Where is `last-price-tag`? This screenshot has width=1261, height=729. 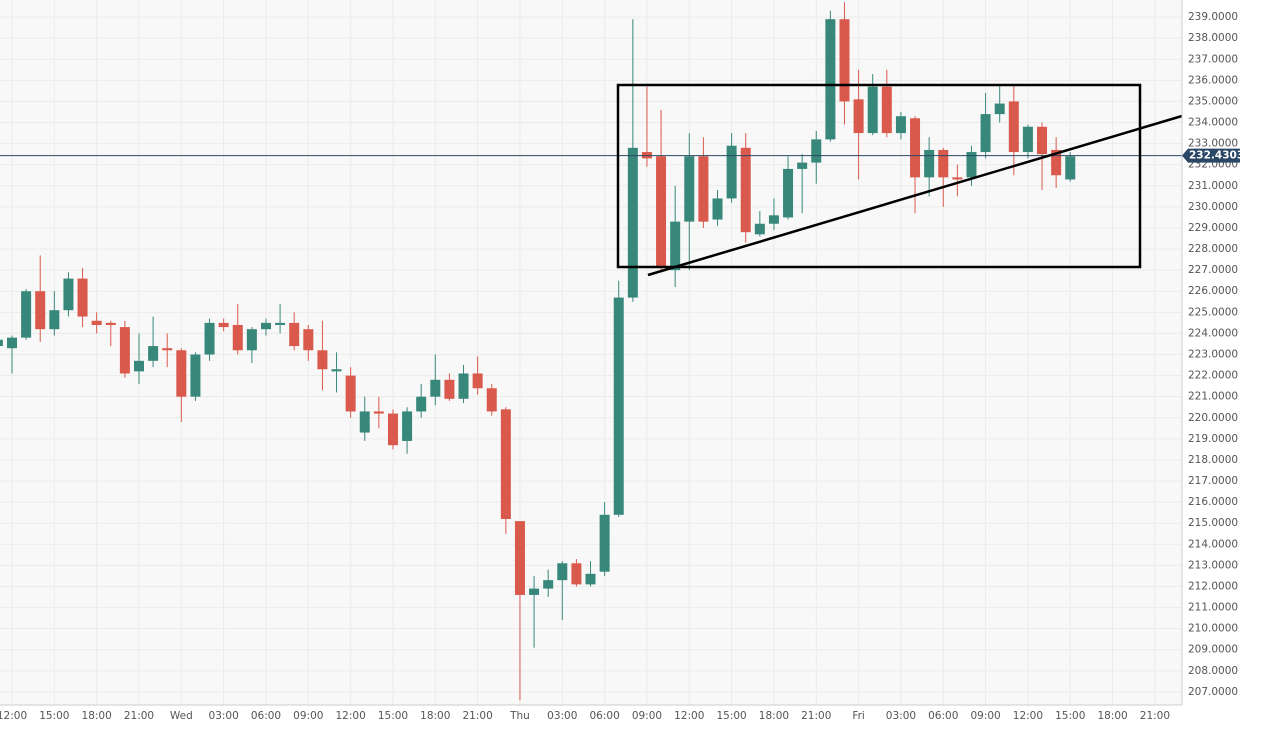 last-price-tag is located at coordinates (1211, 155).